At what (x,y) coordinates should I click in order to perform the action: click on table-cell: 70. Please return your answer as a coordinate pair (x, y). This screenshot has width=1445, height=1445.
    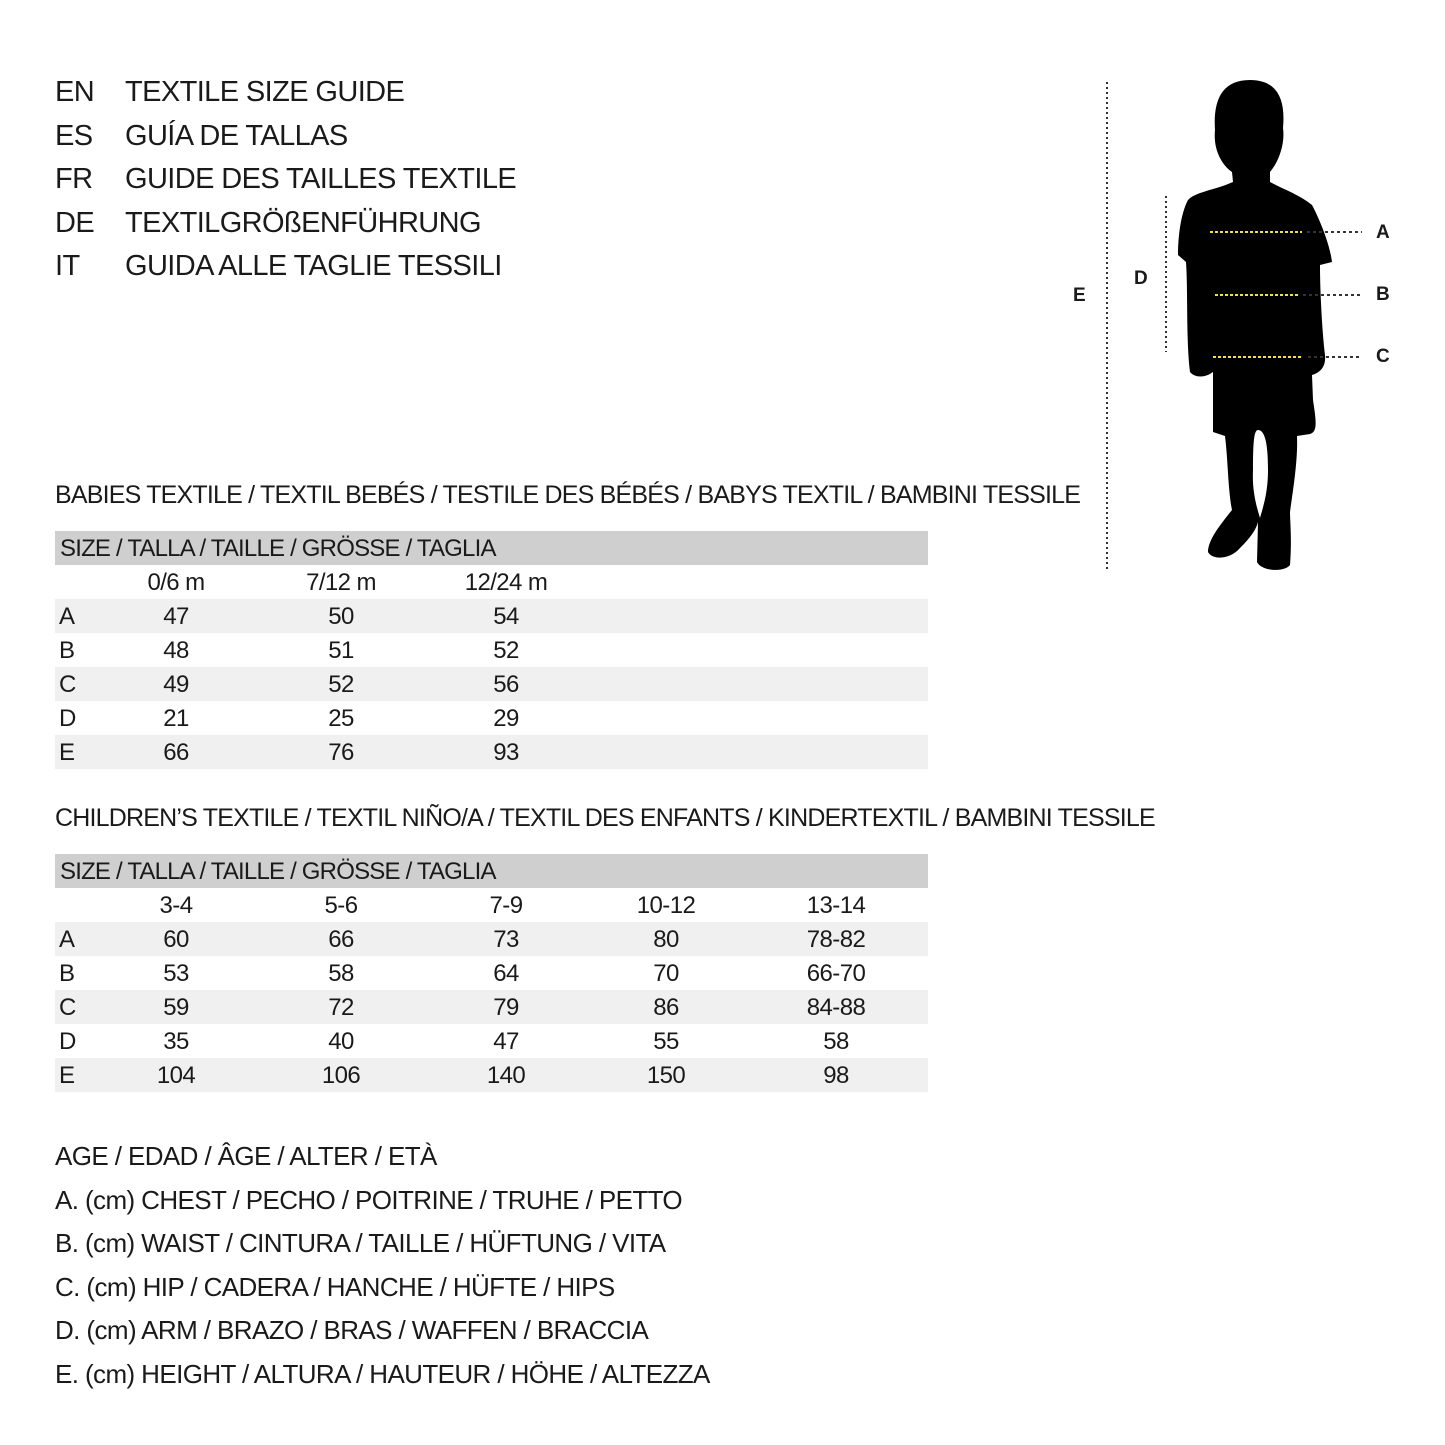
    Looking at the image, I should click on (666, 973).